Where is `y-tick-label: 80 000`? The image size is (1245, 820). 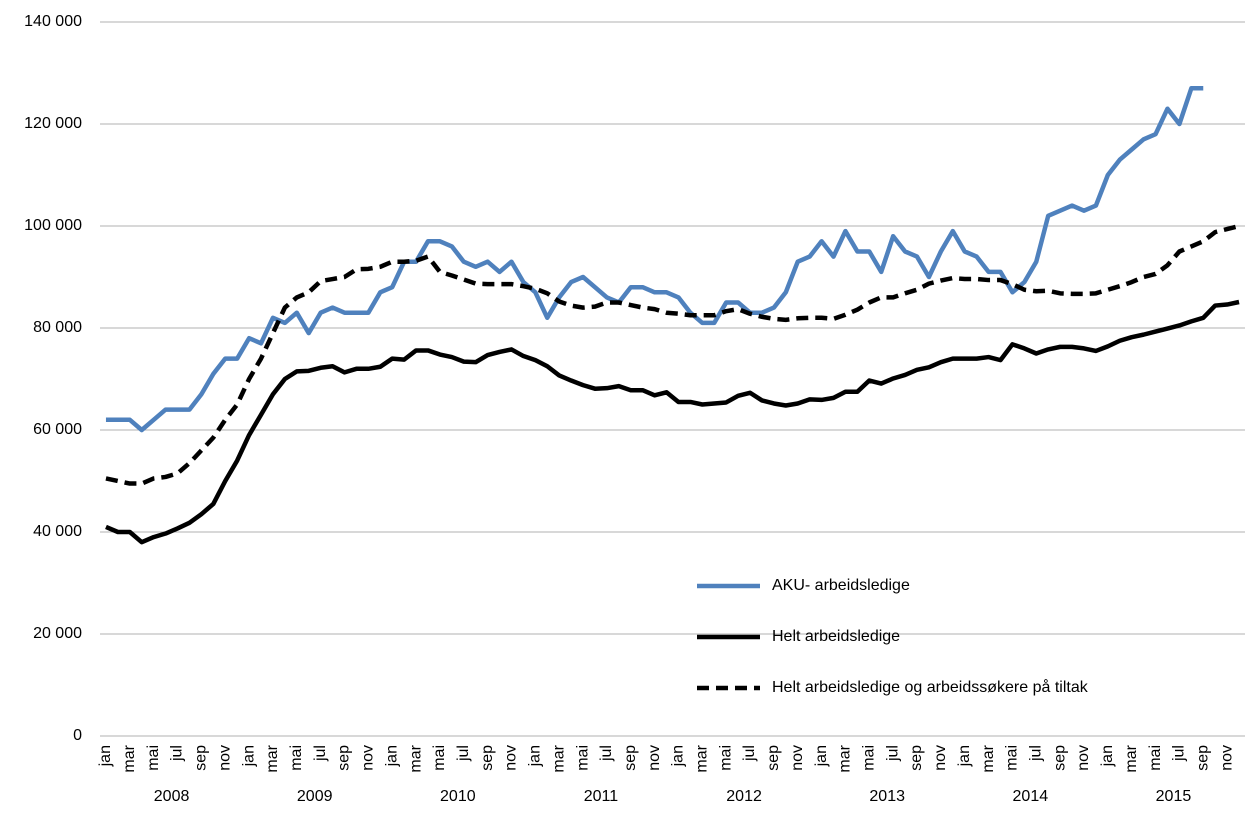 y-tick-label: 80 000 is located at coordinates (57, 327).